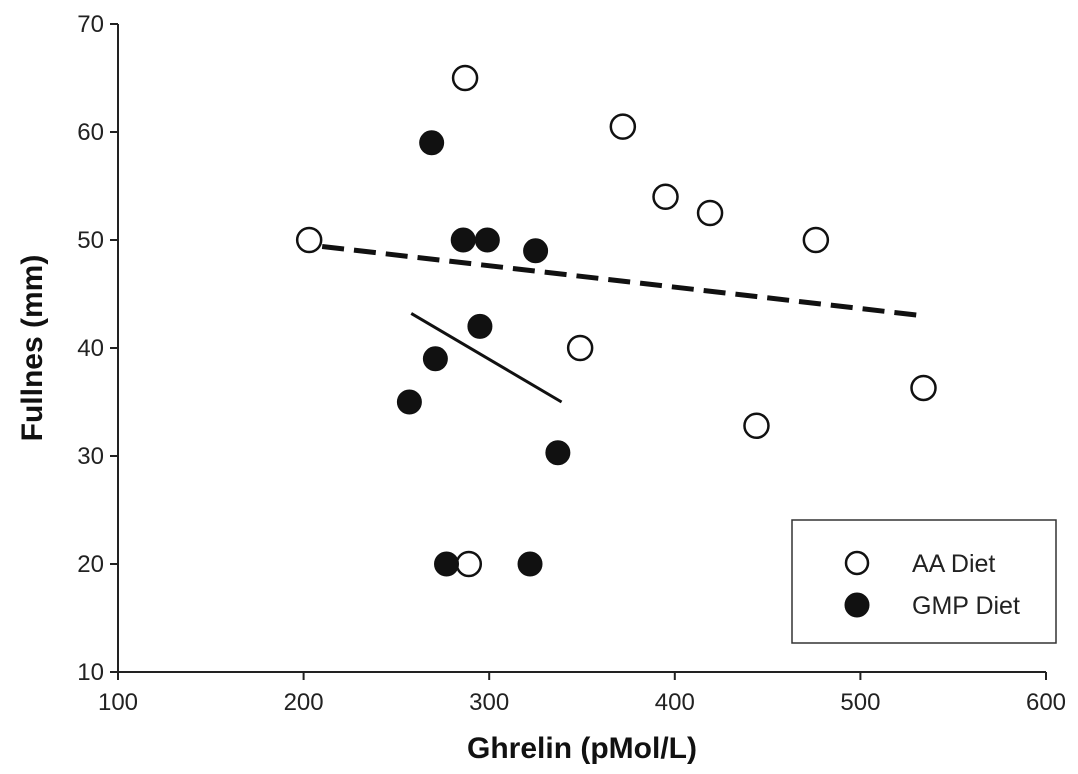 This screenshot has height=774, width=1078. I want to click on y-tick-label: 30, so click(90, 456).